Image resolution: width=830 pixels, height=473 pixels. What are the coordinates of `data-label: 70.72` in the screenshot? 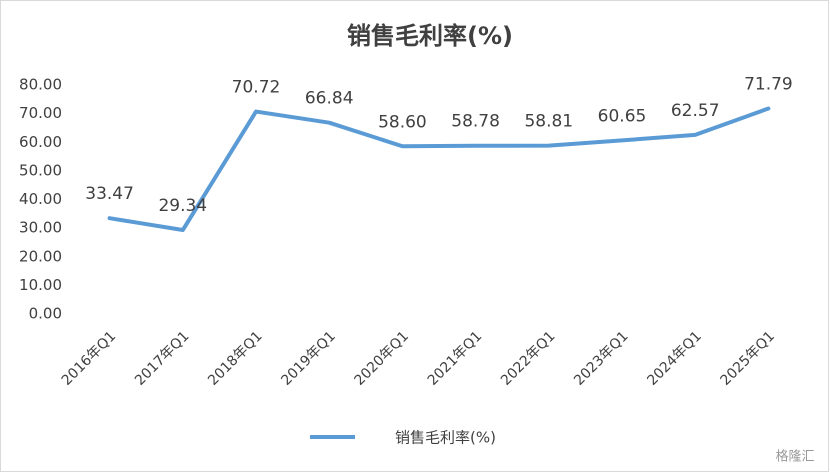 It's located at (256, 88).